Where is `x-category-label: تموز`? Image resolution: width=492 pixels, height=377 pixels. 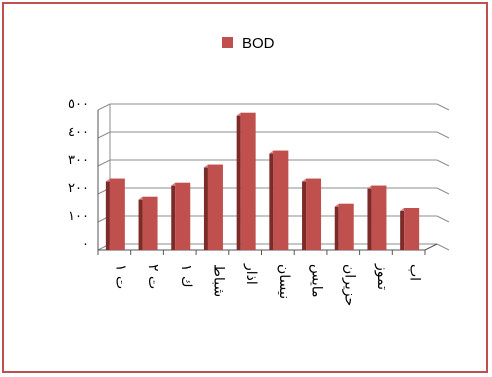 x-category-label: تموز is located at coordinates (382, 276).